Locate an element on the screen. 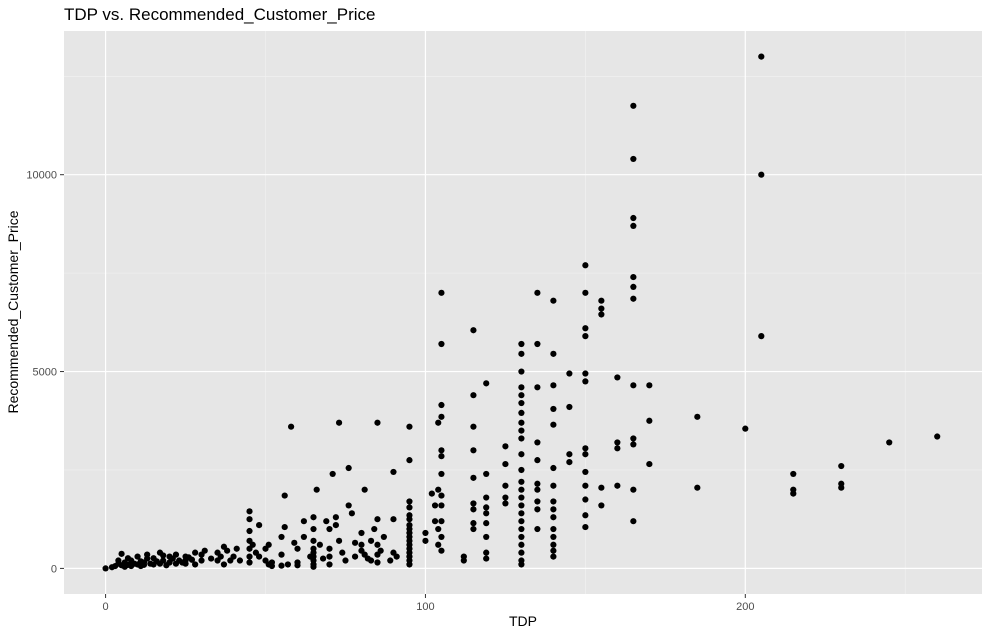  y-tick-label: 10000 is located at coordinates (41, 176).